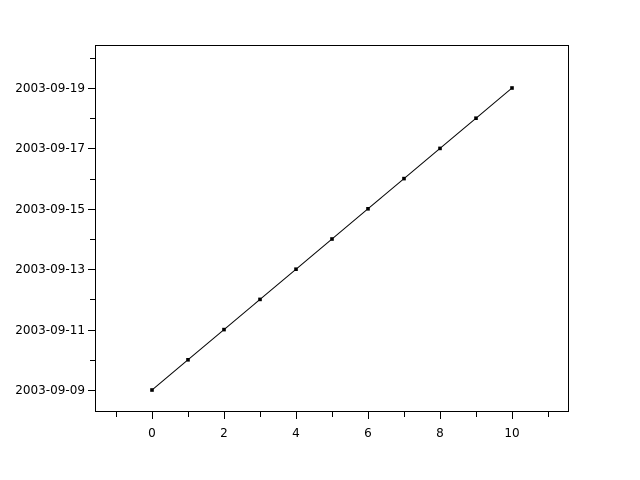 The height and width of the screenshot is (480, 640). Describe the element at coordinates (50, 390) in the screenshot. I see `y-tick-label: 2003-09-09` at that location.